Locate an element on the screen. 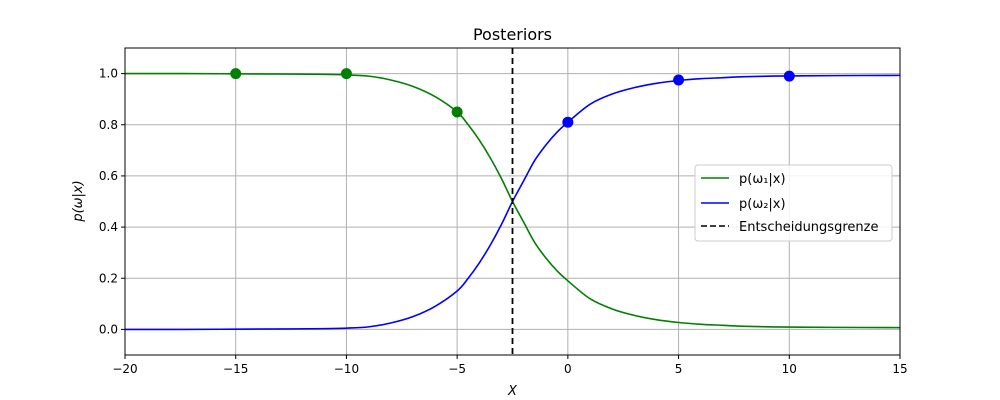  y-tick-label: 0.6 is located at coordinates (108, 176).